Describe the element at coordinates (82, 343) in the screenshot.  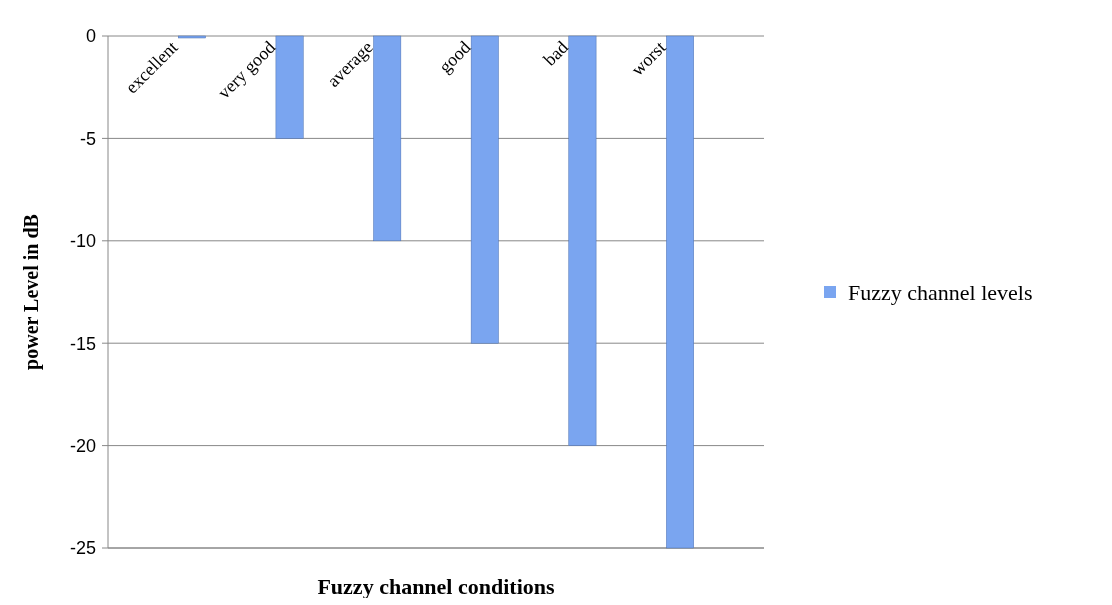
I see `y-tick-label: -15` at that location.